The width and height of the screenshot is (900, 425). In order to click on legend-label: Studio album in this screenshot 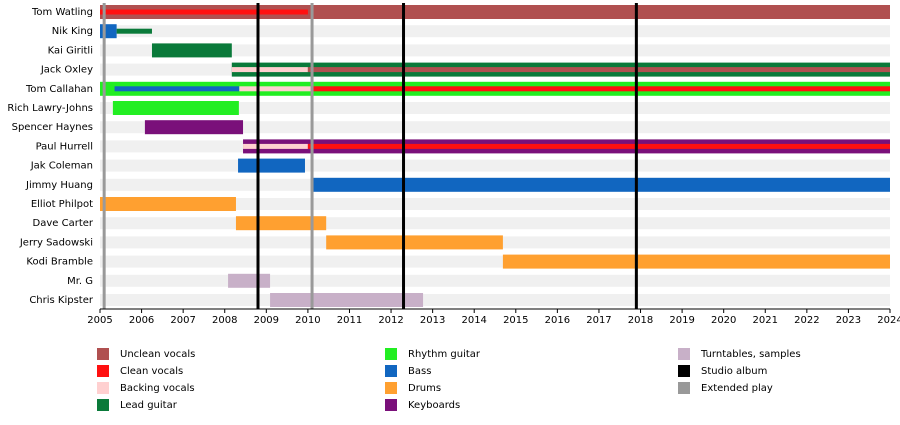, I will do `click(734, 371)`.